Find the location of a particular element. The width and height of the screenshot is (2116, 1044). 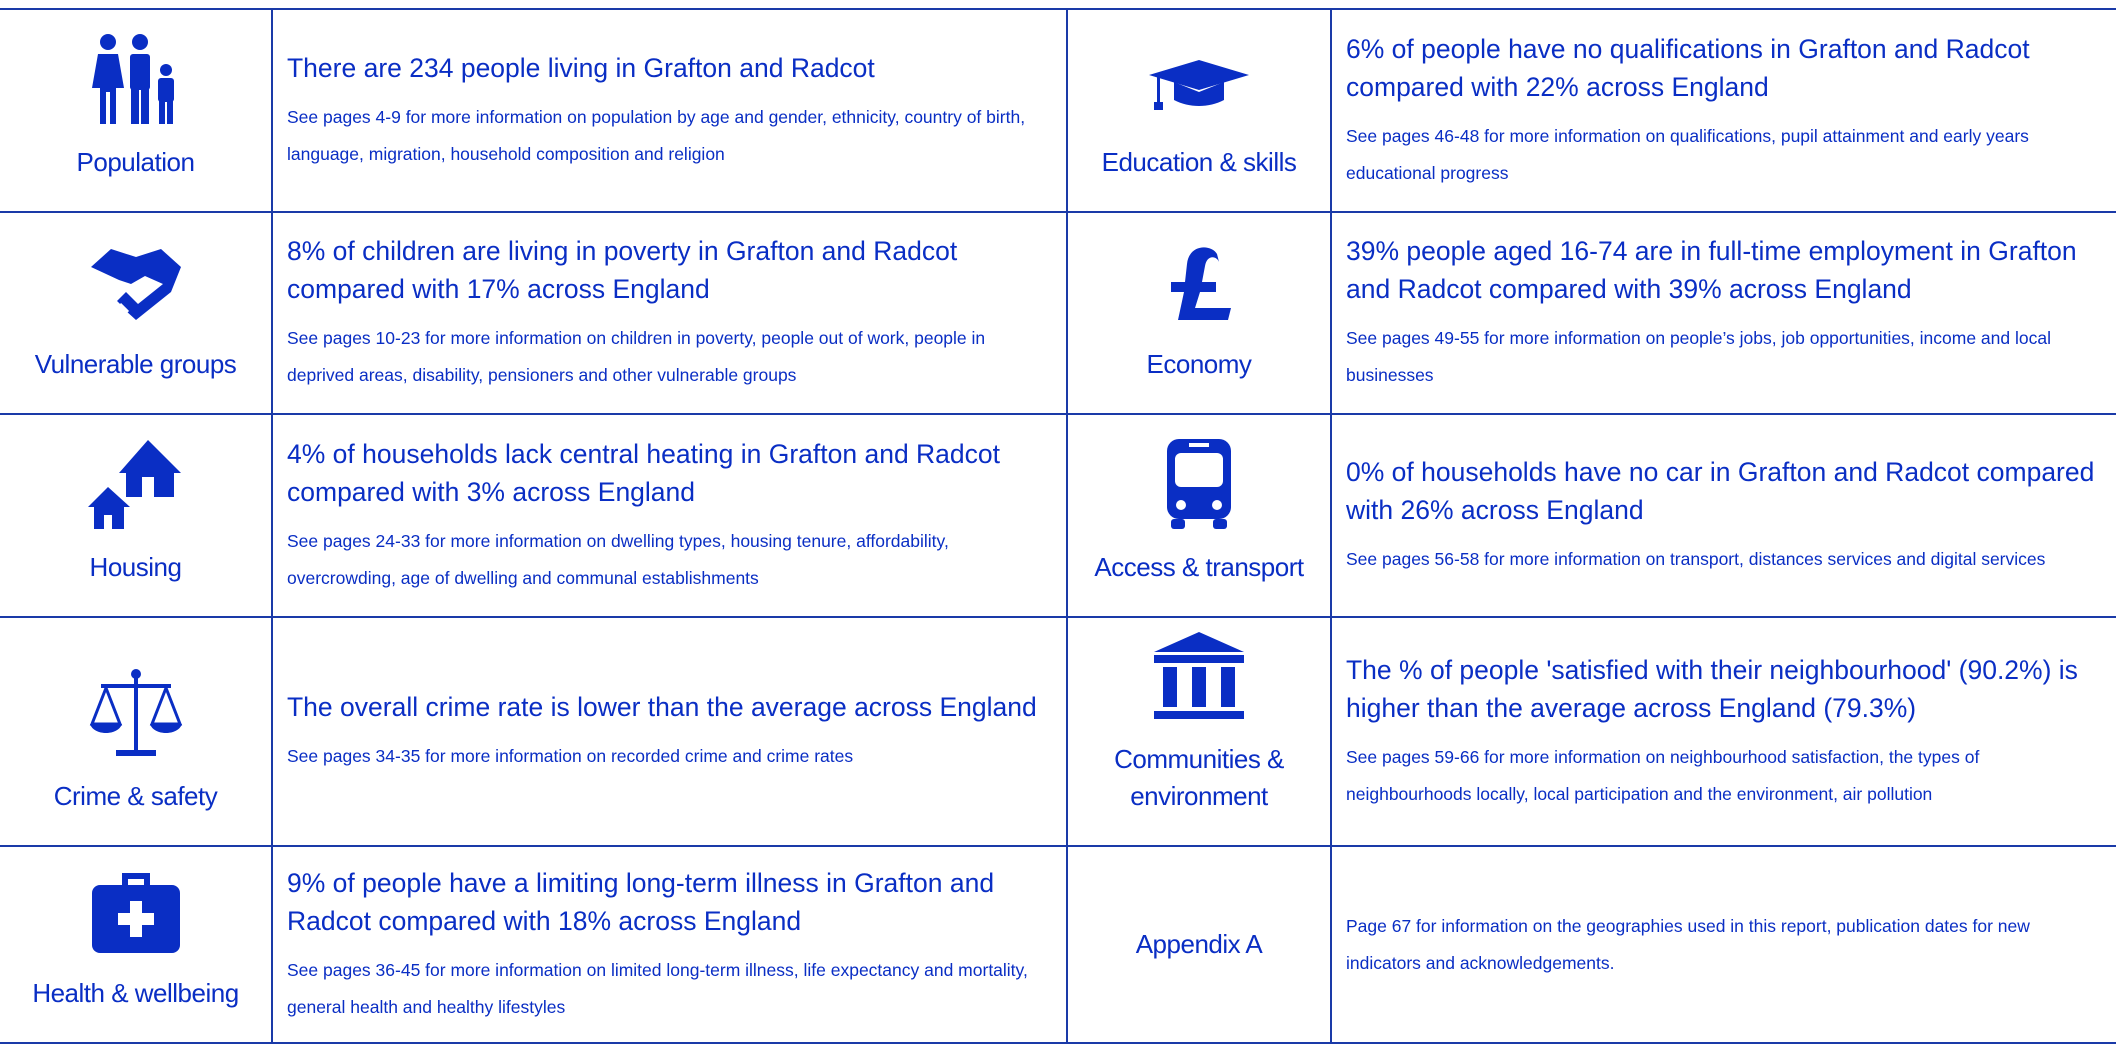

section-label-cell: Housing is located at coordinates (136, 516).